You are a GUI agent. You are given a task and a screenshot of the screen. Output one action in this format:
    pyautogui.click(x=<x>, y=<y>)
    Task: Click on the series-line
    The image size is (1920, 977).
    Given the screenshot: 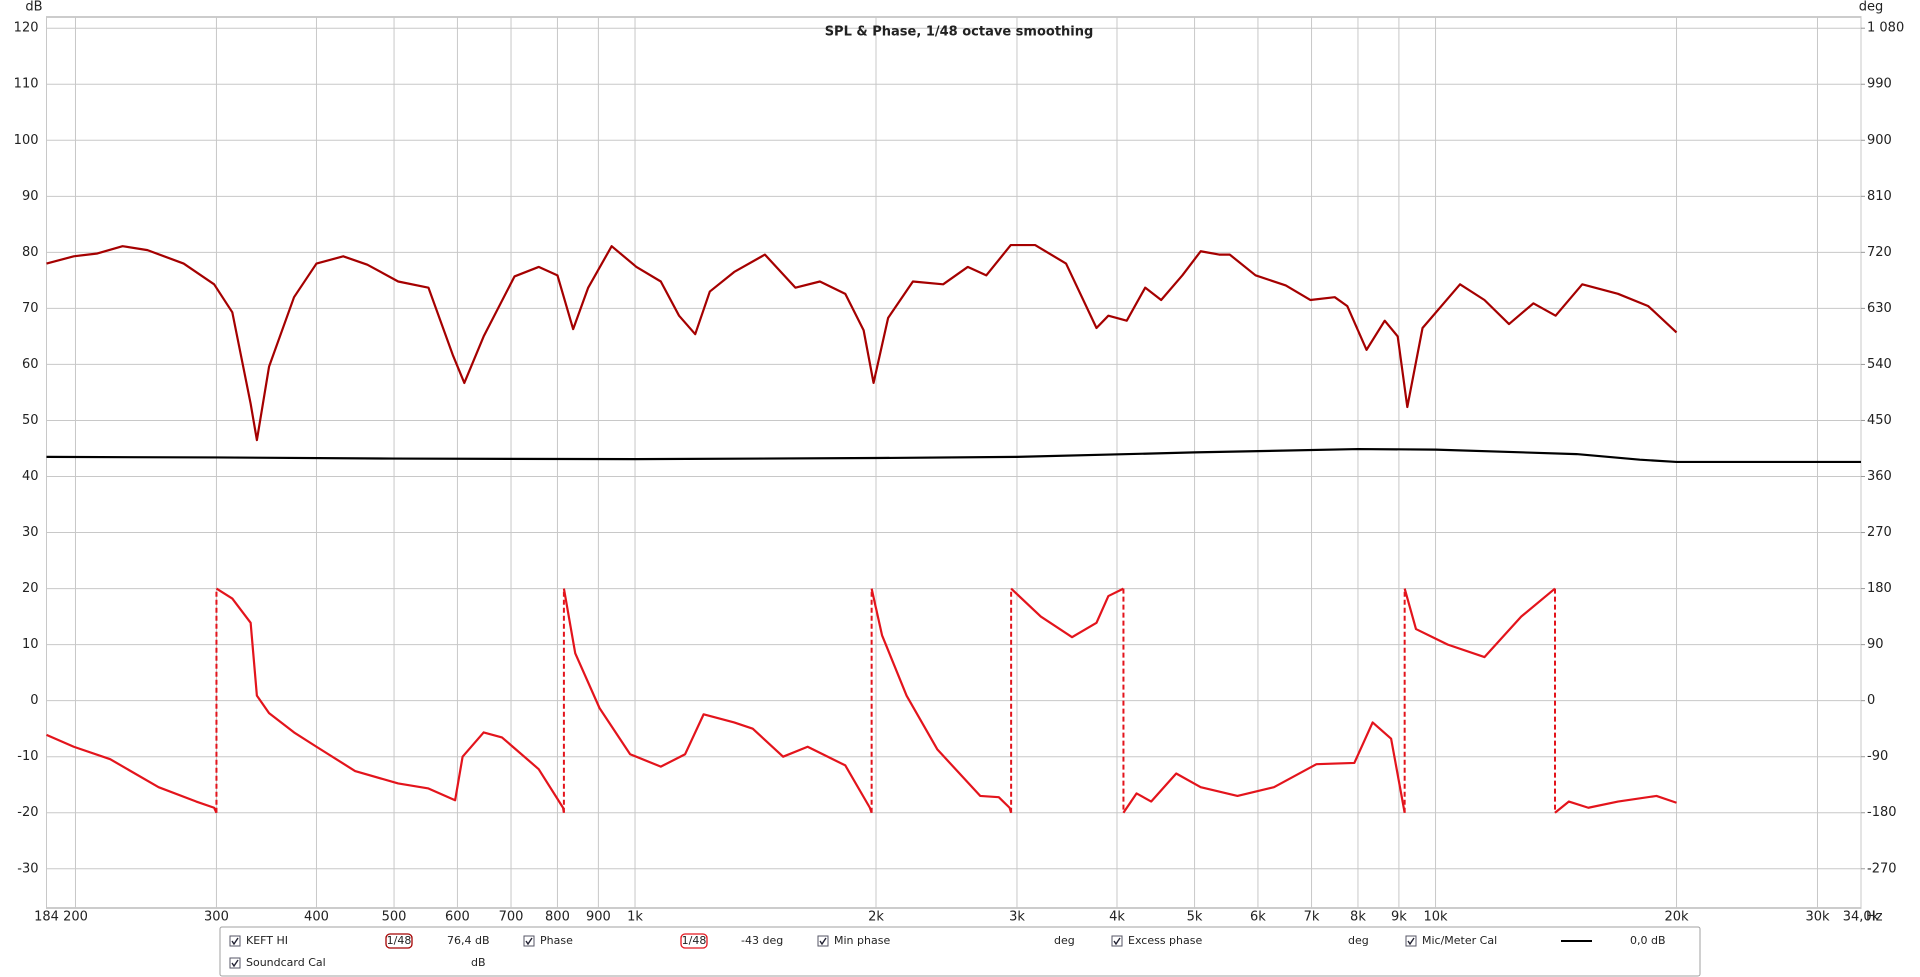 What is the action you would take?
    pyautogui.click(x=953, y=455)
    